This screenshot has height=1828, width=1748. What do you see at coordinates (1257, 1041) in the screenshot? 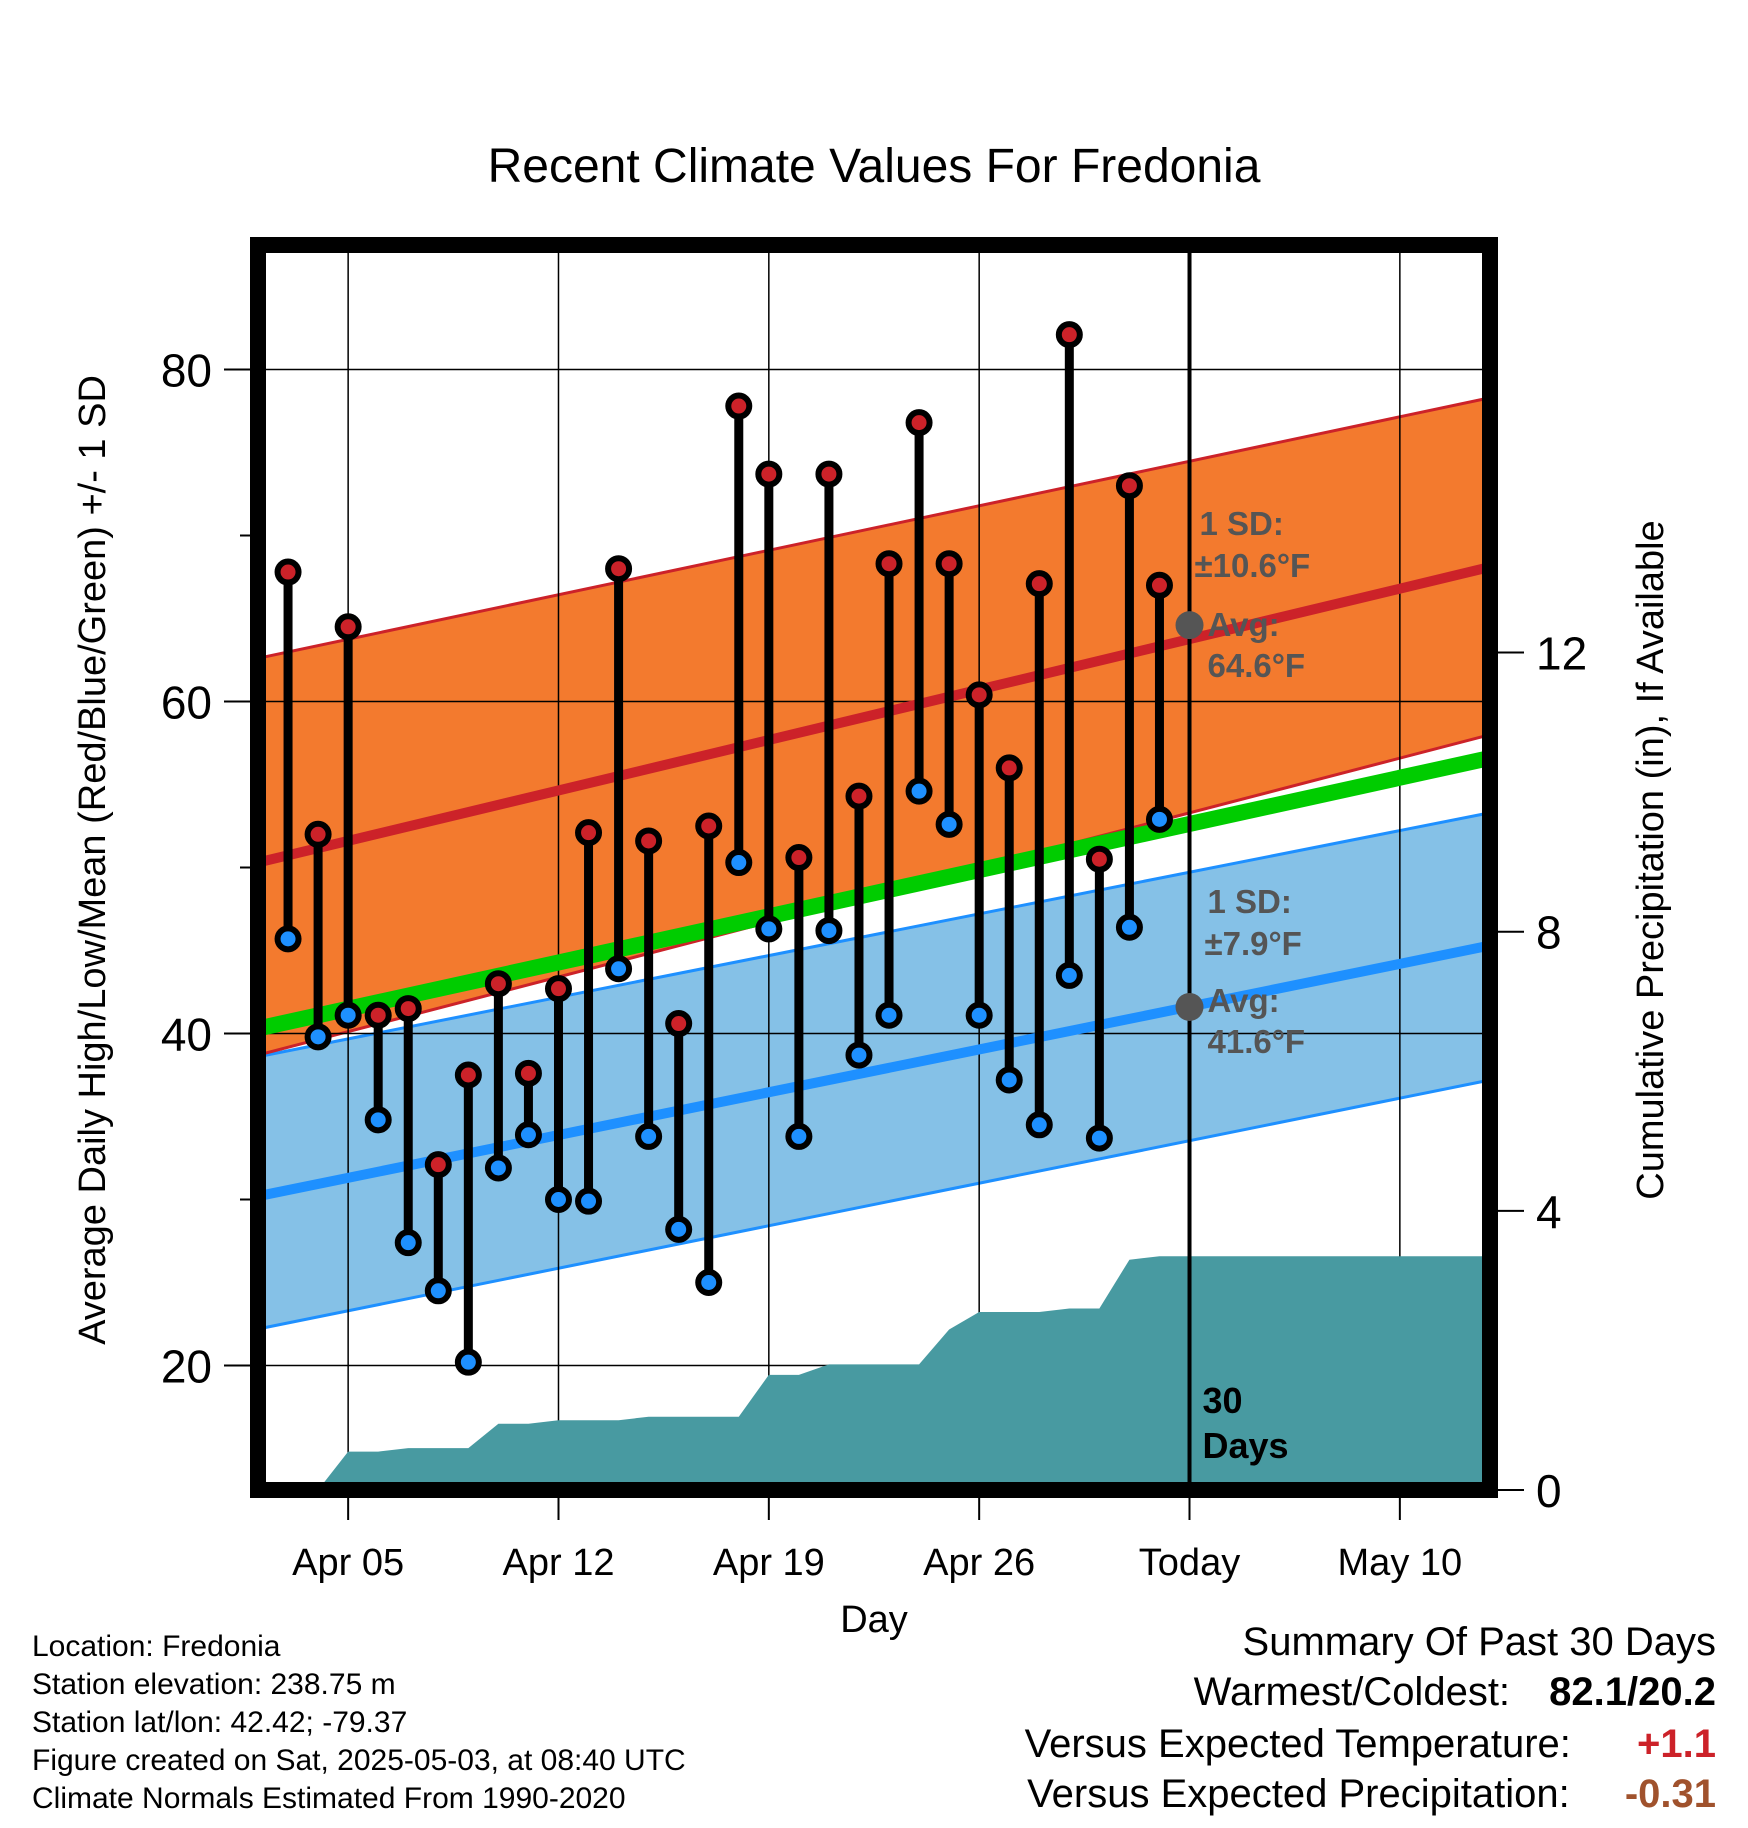
I see `low-avg-value: 41.6°F` at bounding box center [1257, 1041].